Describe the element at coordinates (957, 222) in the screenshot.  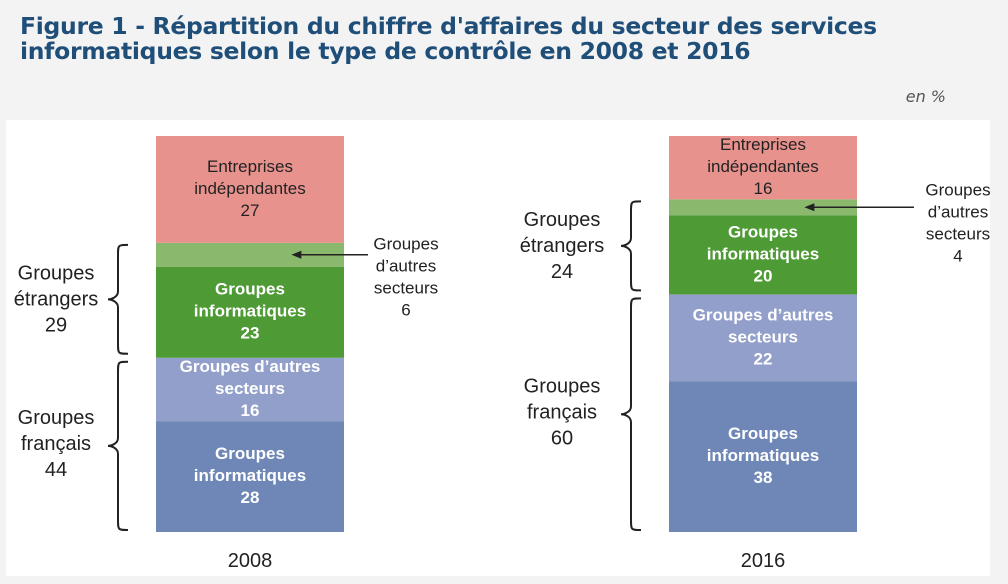
I see `annotation-label-2016: Groupes d’autres secteurs 4` at that location.